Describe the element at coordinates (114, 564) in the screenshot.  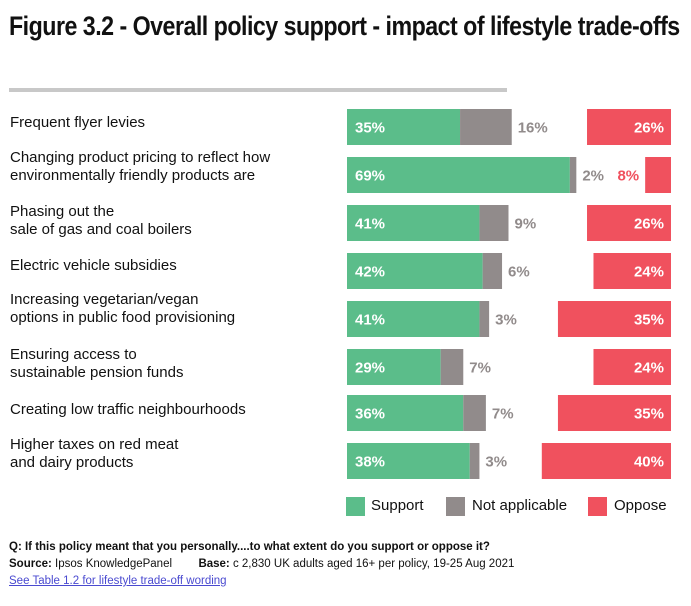
I see `source-value: Ipsos KnowledgePanel` at that location.